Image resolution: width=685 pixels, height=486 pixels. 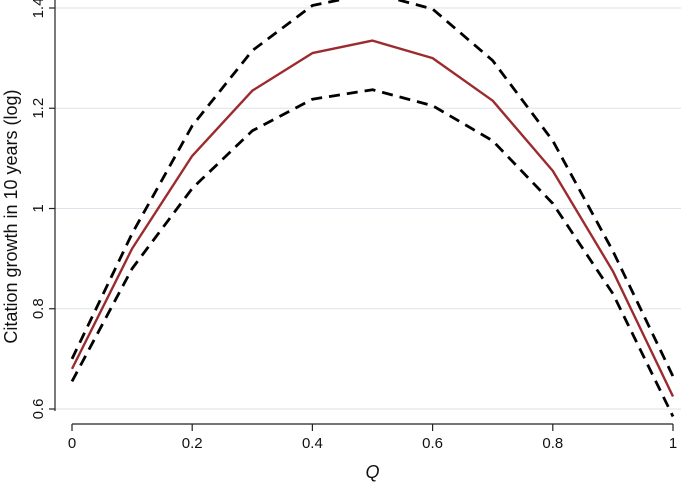 What do you see at coordinates (673, 443) in the screenshot?
I see `x-tick-label: 1` at bounding box center [673, 443].